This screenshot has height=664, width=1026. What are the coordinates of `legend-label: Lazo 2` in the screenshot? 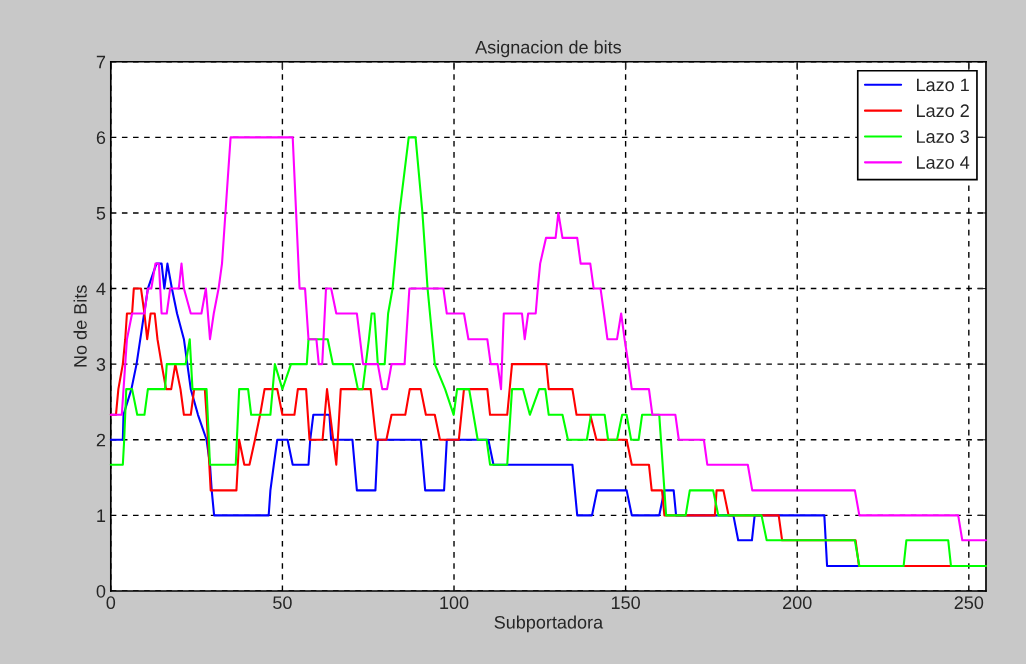 It's located at (943, 111).